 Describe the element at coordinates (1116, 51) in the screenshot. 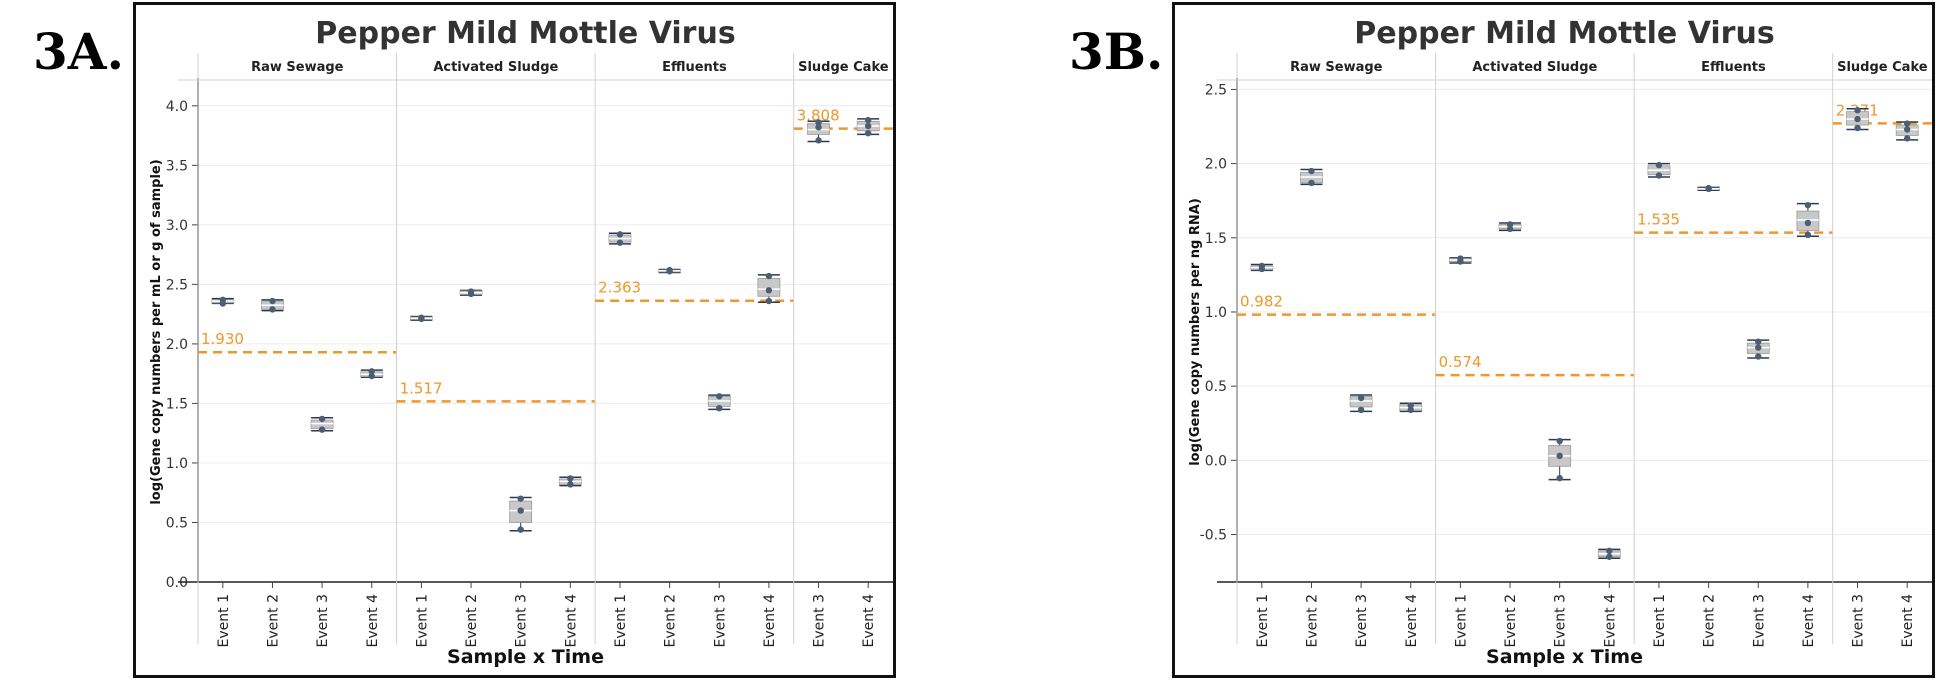

I see `panel-label-3b: 3B.` at that location.